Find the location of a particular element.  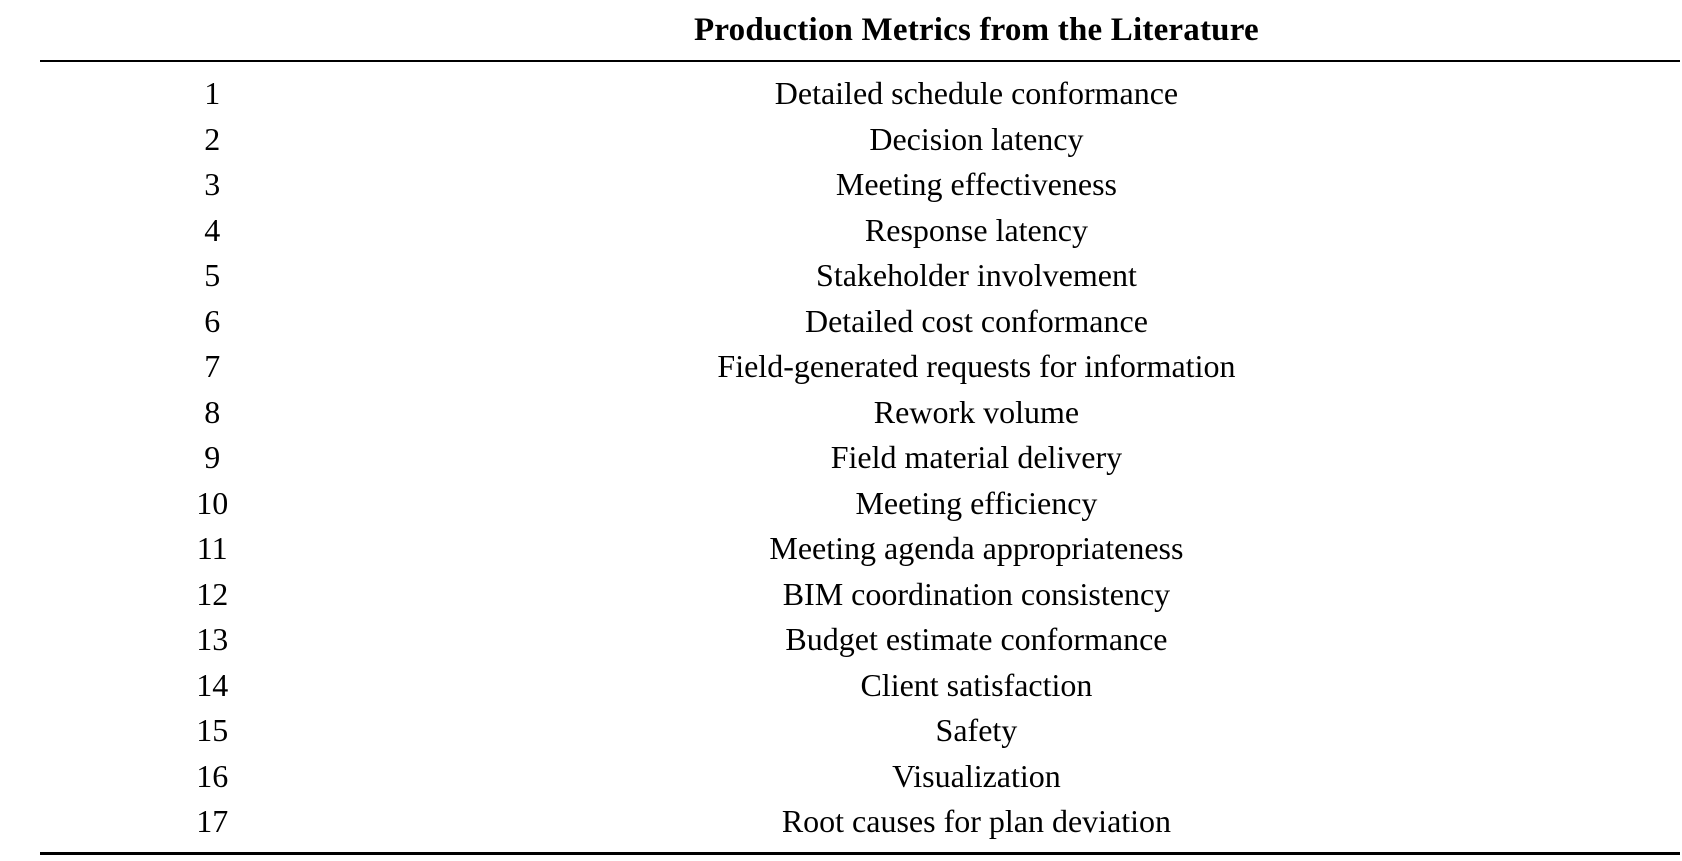

table-row: 5 Stakeholder involvement is located at coordinates (860, 276).